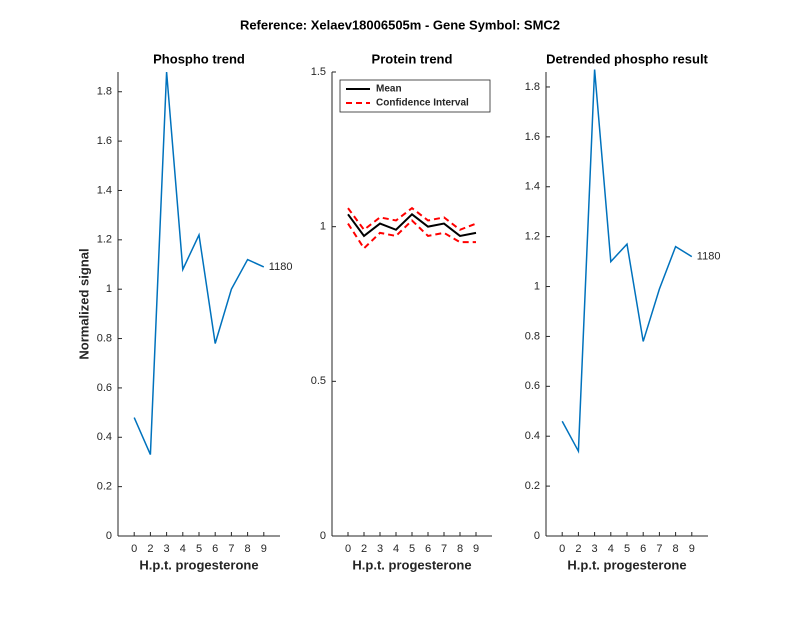 The width and height of the screenshot is (800, 618). I want to click on subplot-title: Phospho trend, so click(199, 58).